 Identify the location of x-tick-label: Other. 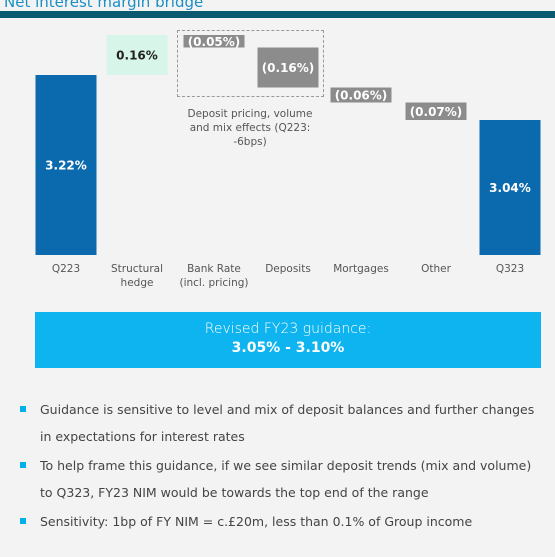
(436, 269).